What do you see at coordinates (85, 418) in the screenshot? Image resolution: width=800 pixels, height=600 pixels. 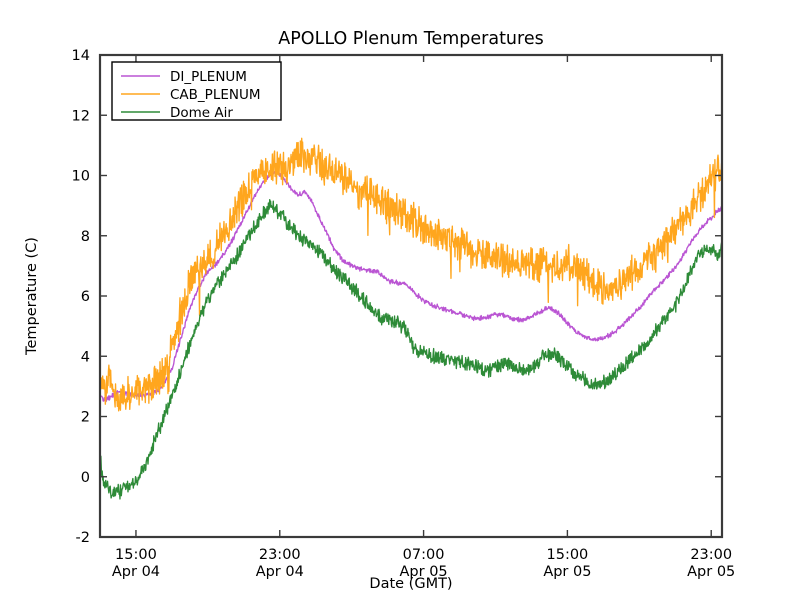 I see `y-tick-label: 2` at bounding box center [85, 418].